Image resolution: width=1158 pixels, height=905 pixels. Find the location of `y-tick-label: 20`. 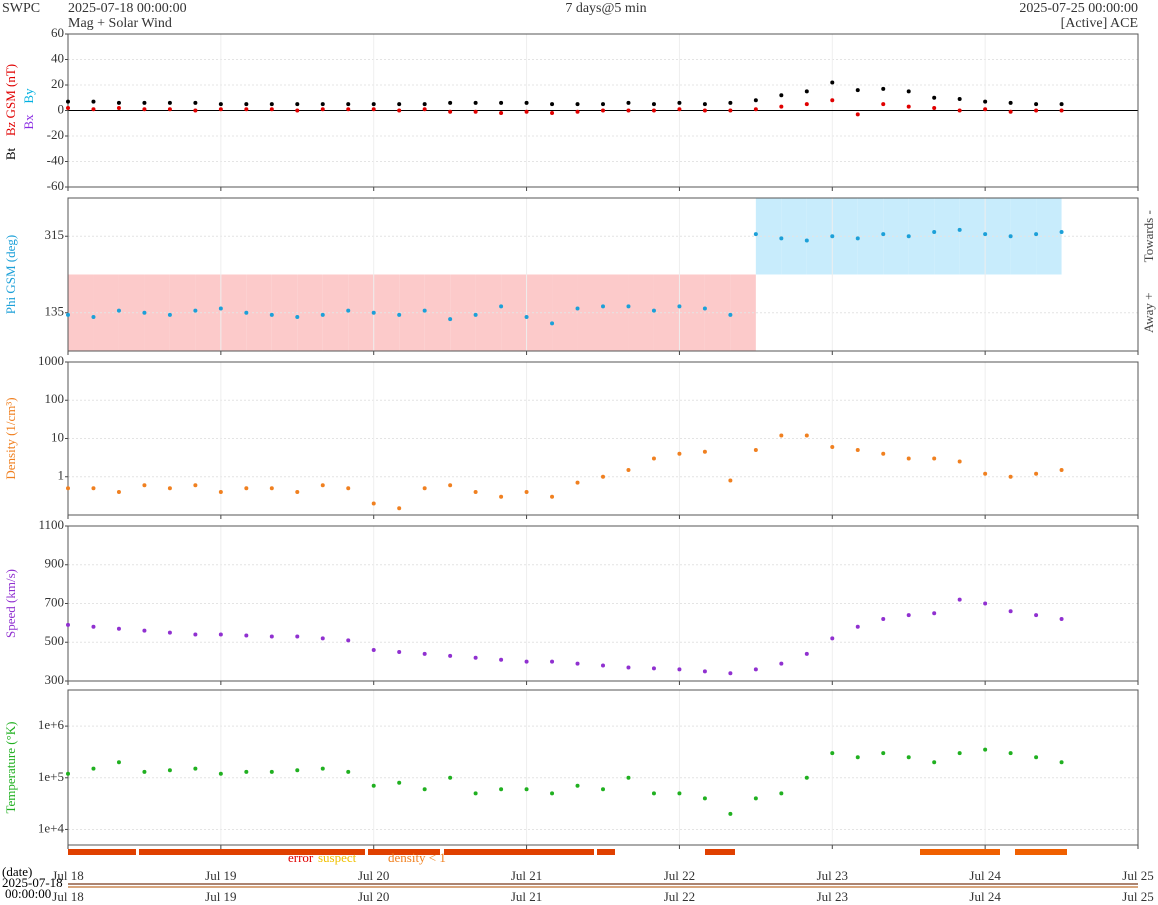

y-tick-label: 20 is located at coordinates (57, 83).